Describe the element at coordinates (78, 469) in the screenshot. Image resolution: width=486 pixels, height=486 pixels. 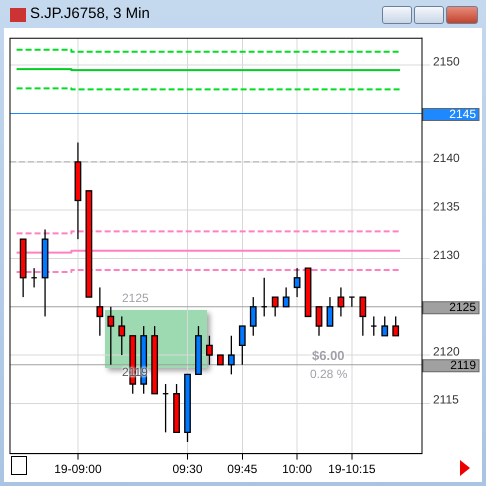
I see `x-tick-label: 19-09:00` at that location.